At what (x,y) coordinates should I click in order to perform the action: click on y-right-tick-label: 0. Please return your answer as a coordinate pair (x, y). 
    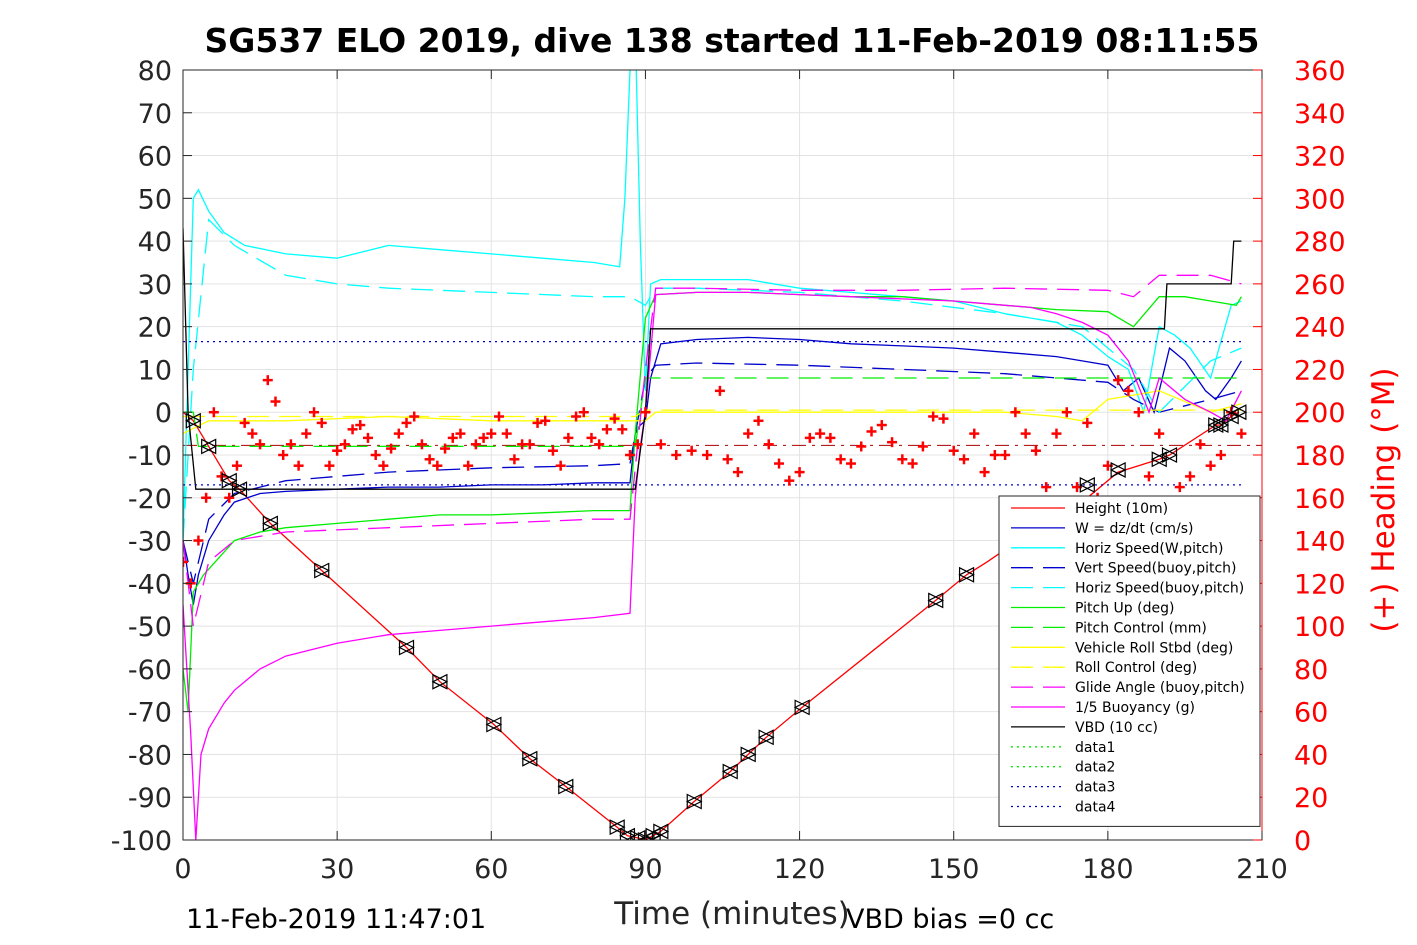
    Looking at the image, I should click on (1302, 841).